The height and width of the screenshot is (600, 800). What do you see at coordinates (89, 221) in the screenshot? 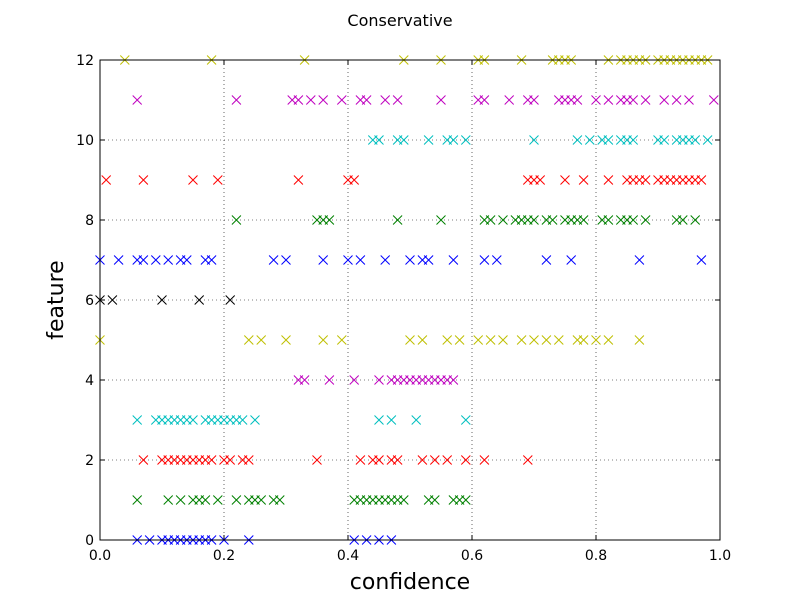
I see `y-tick-label: 8` at bounding box center [89, 221].